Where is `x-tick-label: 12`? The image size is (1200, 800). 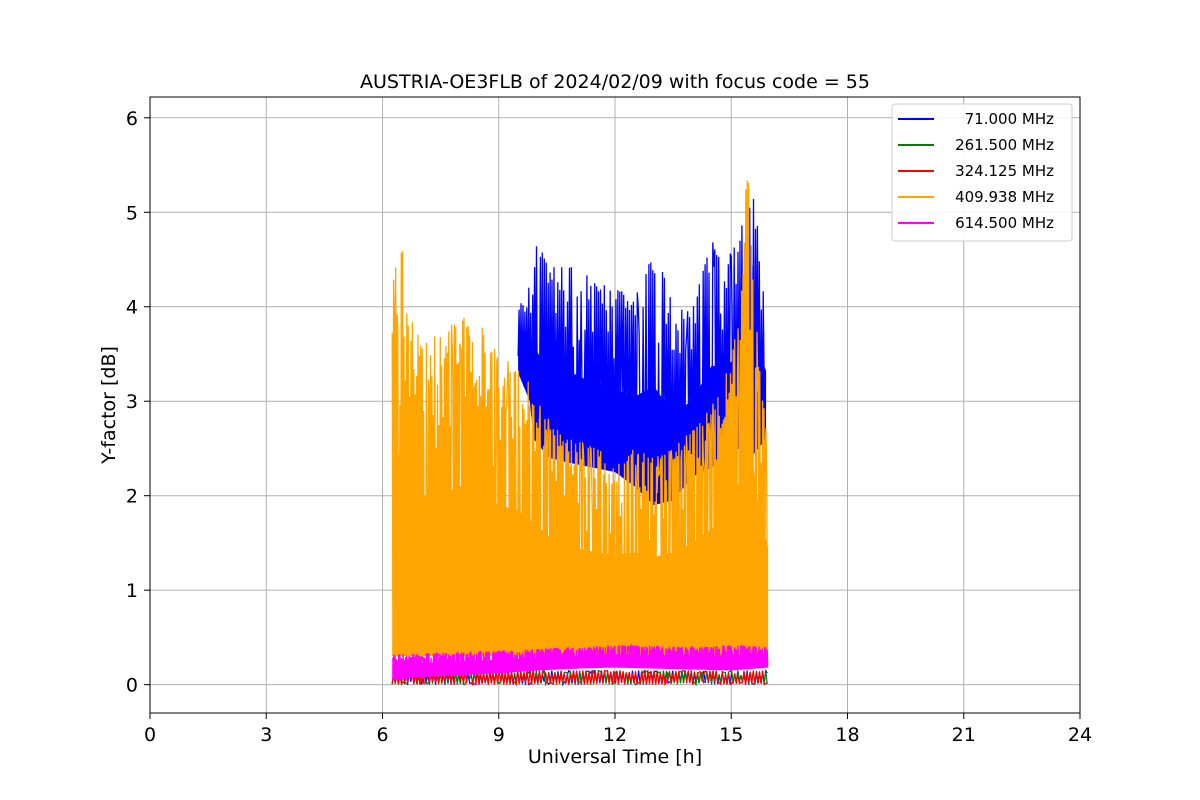 x-tick-label: 12 is located at coordinates (615, 735).